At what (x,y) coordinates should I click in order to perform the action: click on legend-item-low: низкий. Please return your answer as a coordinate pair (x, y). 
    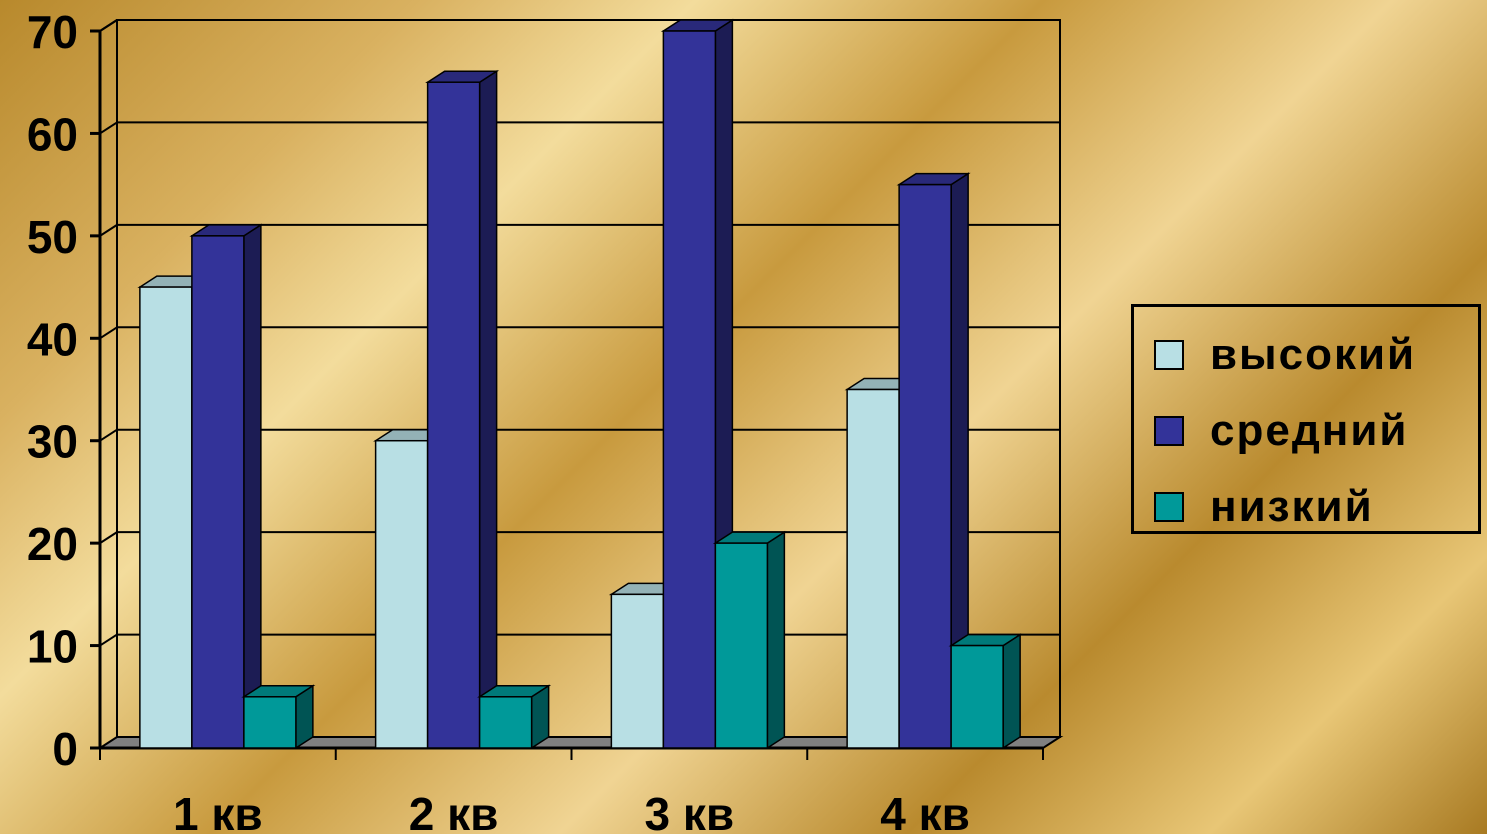
    Looking at the image, I should click on (1264, 506).